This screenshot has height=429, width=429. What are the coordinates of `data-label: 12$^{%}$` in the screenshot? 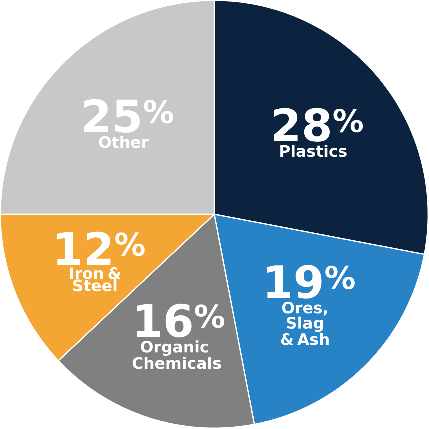 It's located at (101, 248).